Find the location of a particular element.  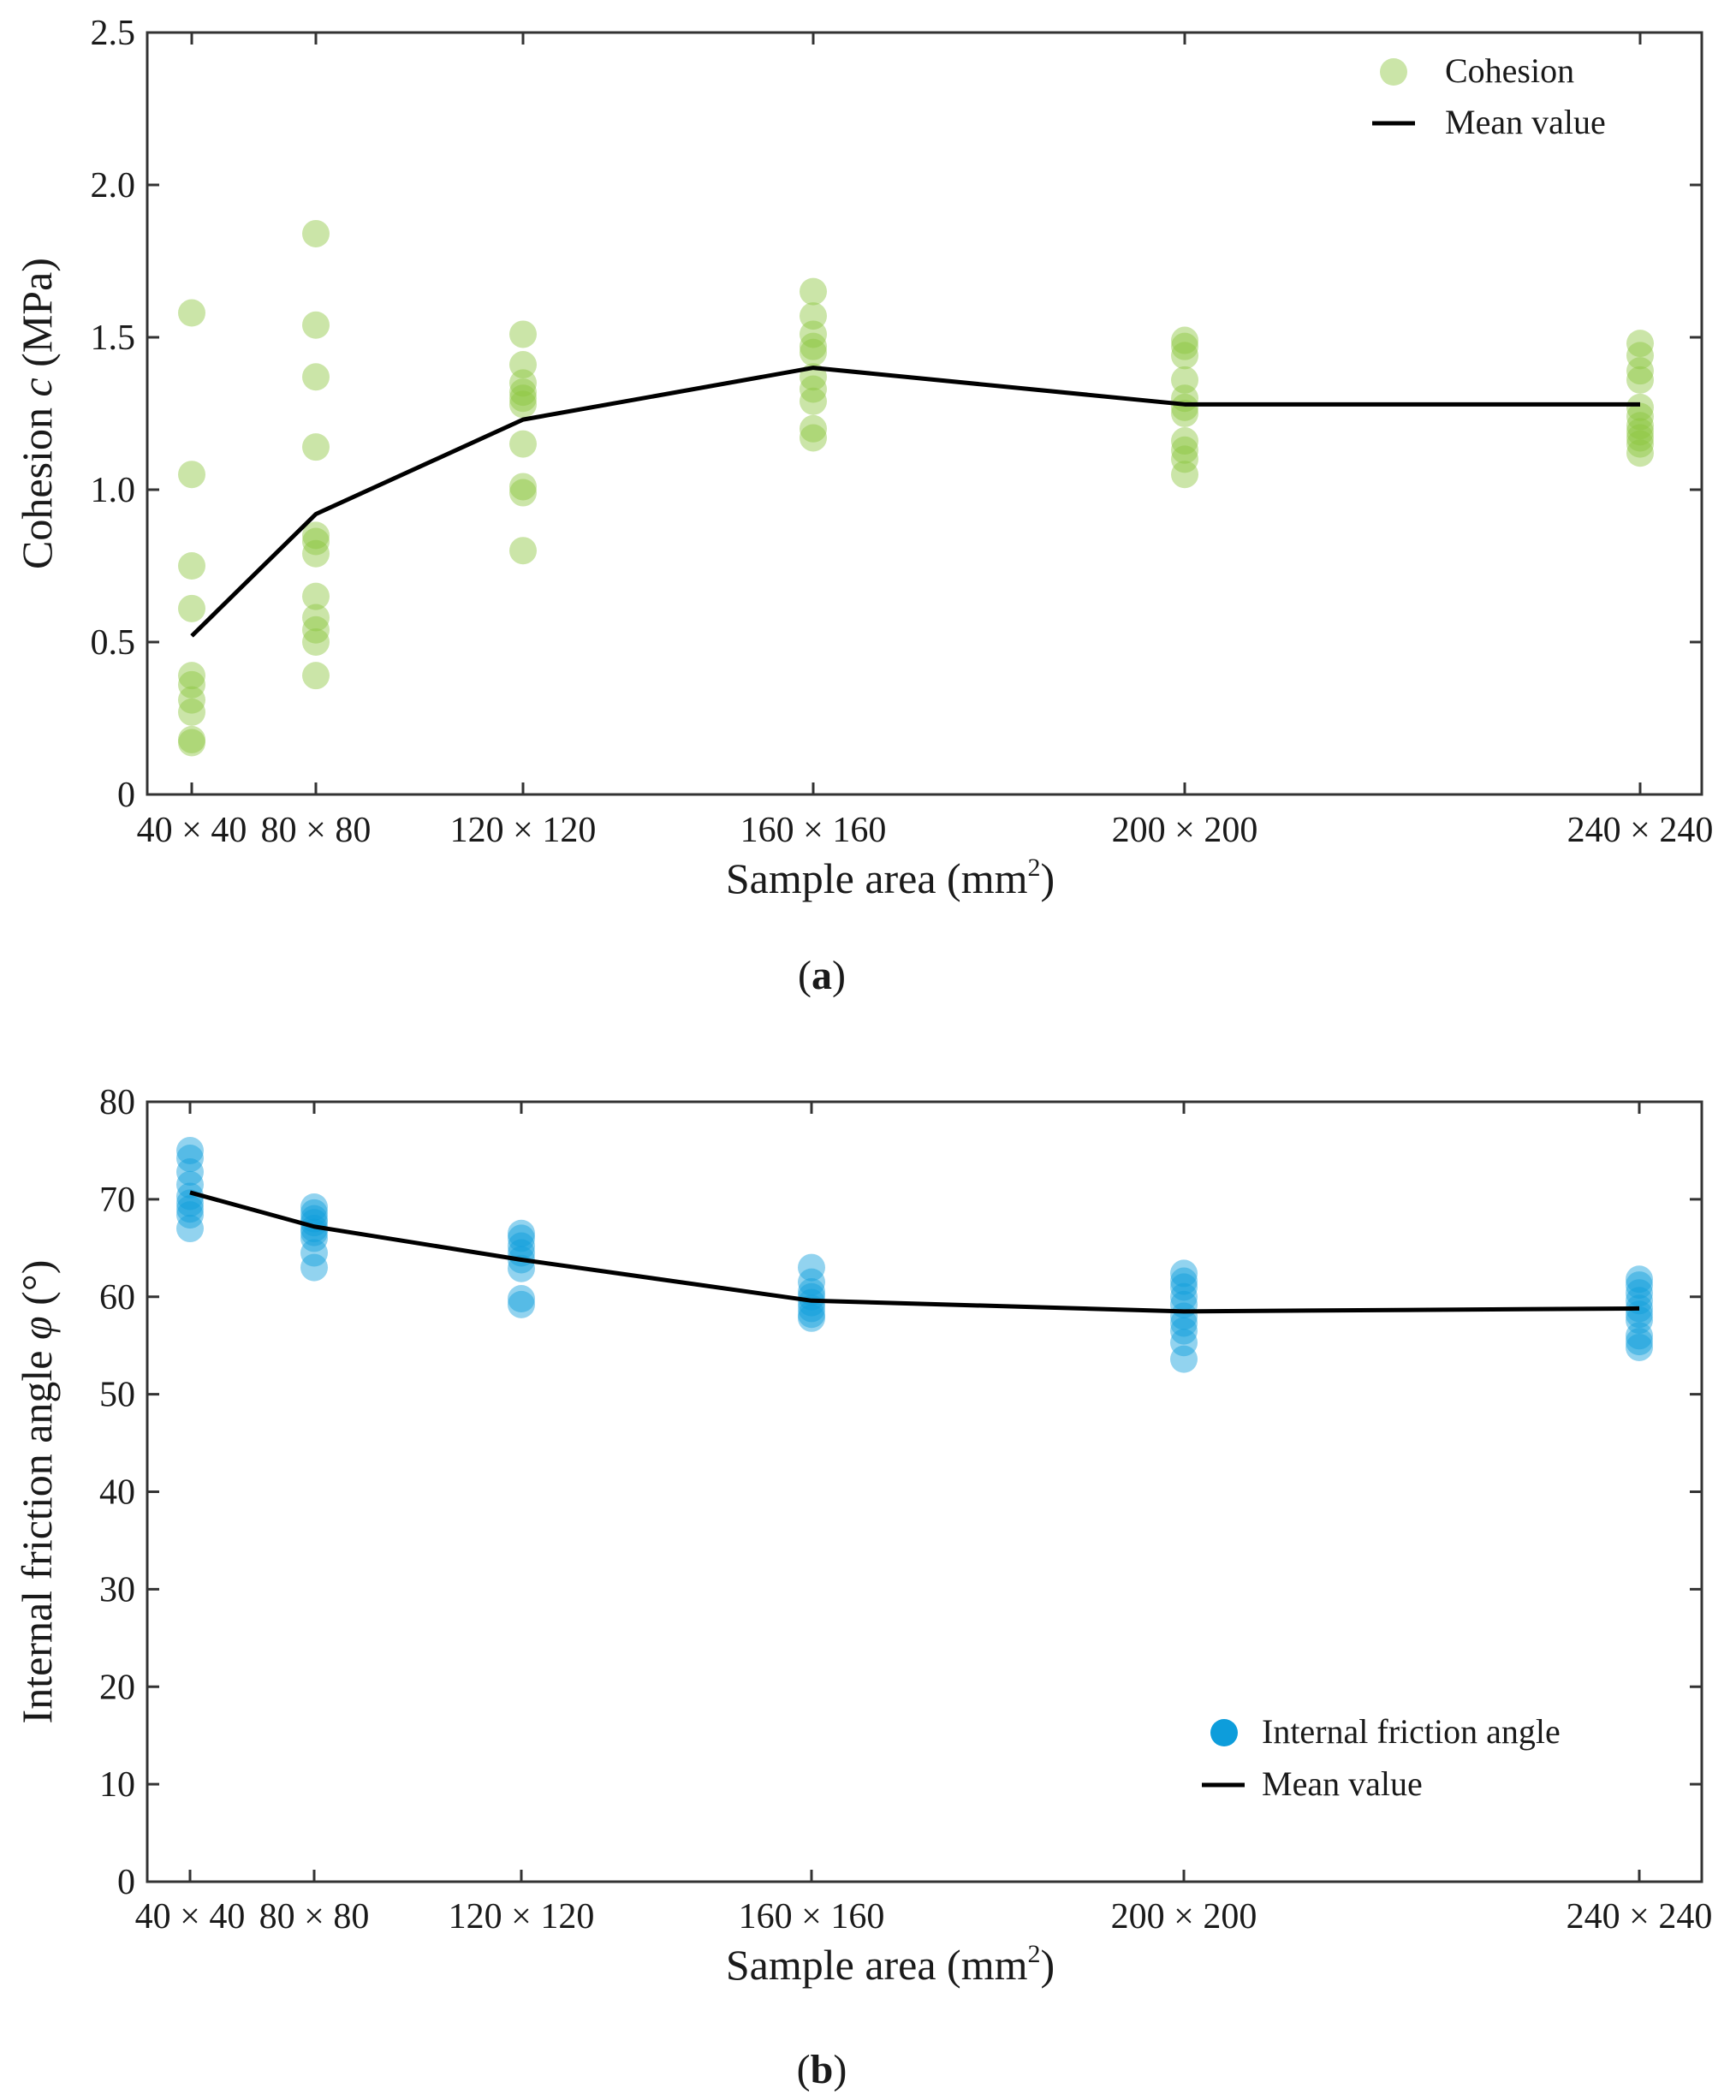

scatter-series is located at coordinates (915, 1254).